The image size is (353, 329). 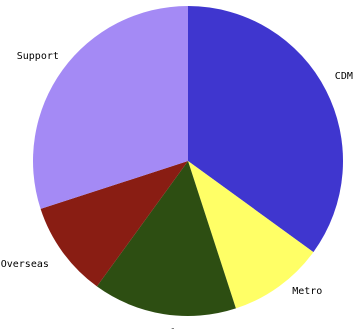 What do you see at coordinates (38, 56) in the screenshot?
I see `slice-label-support: Support` at bounding box center [38, 56].